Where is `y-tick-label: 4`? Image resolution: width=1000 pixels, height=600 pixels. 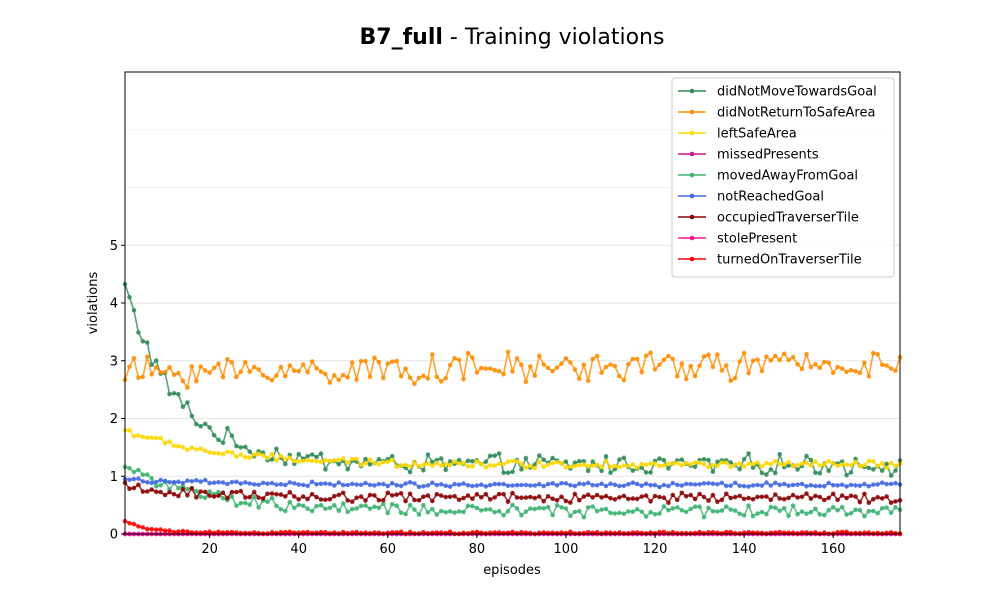 y-tick-label: 4 is located at coordinates (114, 304).